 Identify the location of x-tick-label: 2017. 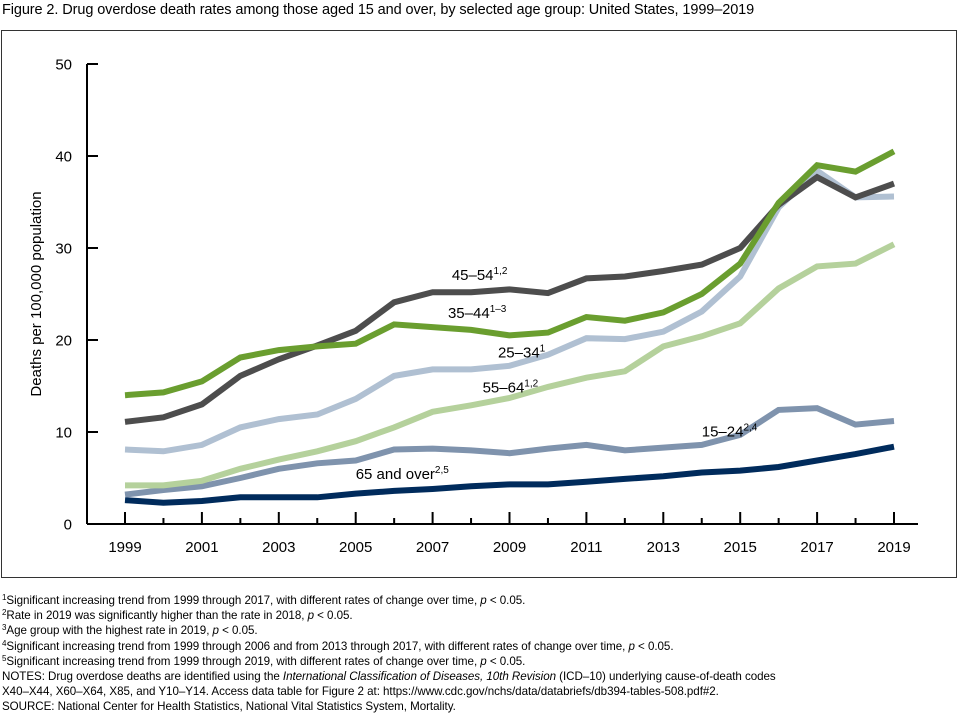
(816, 547).